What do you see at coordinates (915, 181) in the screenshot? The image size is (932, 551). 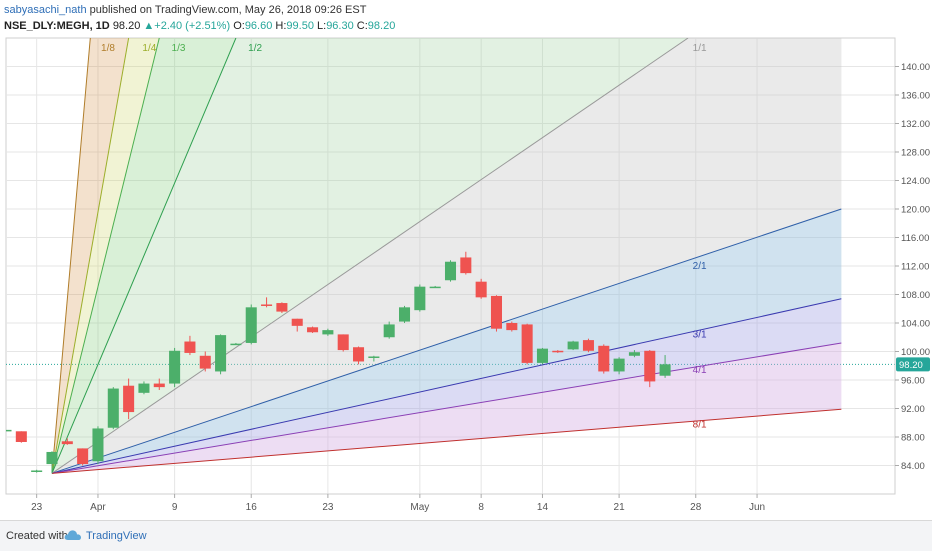 I see `price-tick-label: 124.00` at bounding box center [915, 181].